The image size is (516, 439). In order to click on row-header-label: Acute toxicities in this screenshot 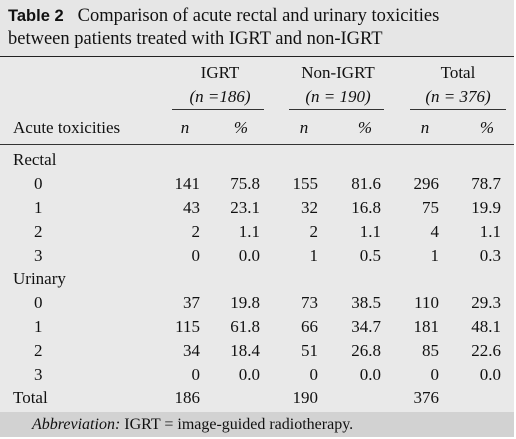, I will do `click(67, 127)`.